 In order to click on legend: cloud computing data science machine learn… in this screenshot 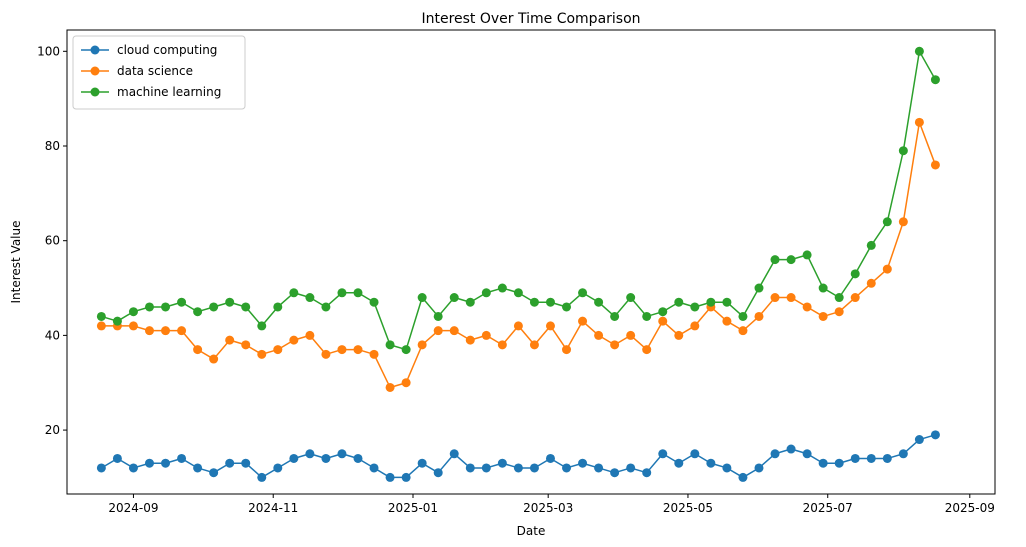, I will do `click(159, 72)`.